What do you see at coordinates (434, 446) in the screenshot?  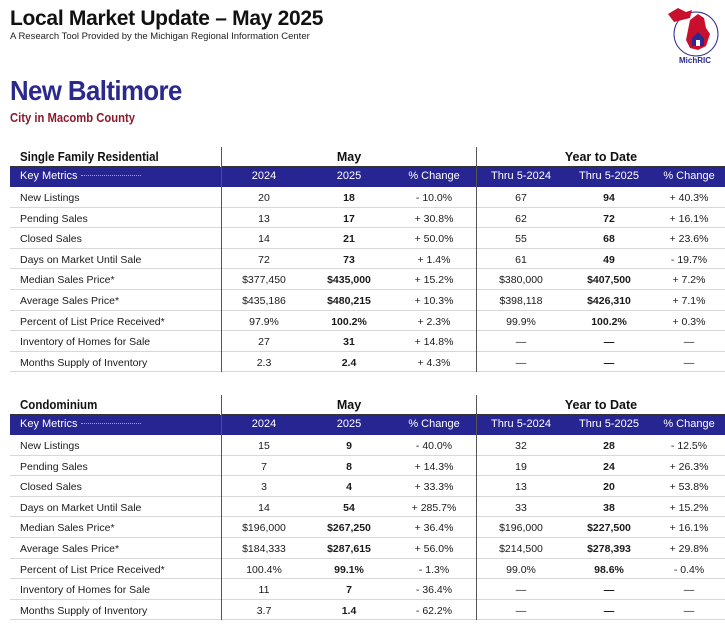 I see `metric-value: - 40.0%` at bounding box center [434, 446].